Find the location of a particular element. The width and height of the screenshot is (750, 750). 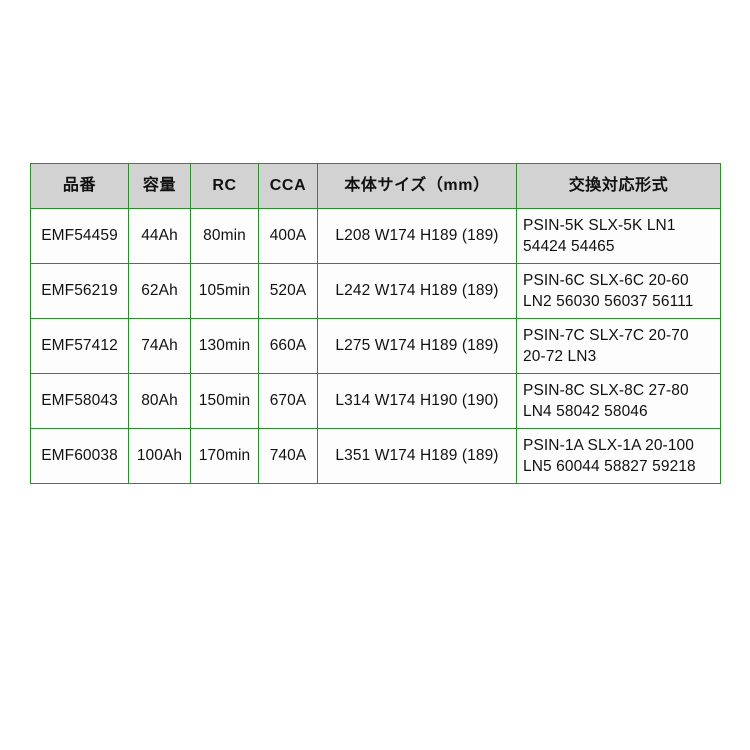

cell-cca: 660A is located at coordinates (288, 346).